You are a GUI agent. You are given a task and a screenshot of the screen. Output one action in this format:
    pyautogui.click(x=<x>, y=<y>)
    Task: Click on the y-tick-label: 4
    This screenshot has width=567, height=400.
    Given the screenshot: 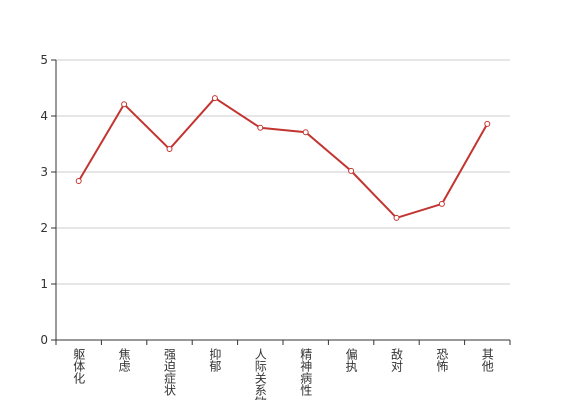 What is the action you would take?
    pyautogui.click(x=44, y=116)
    